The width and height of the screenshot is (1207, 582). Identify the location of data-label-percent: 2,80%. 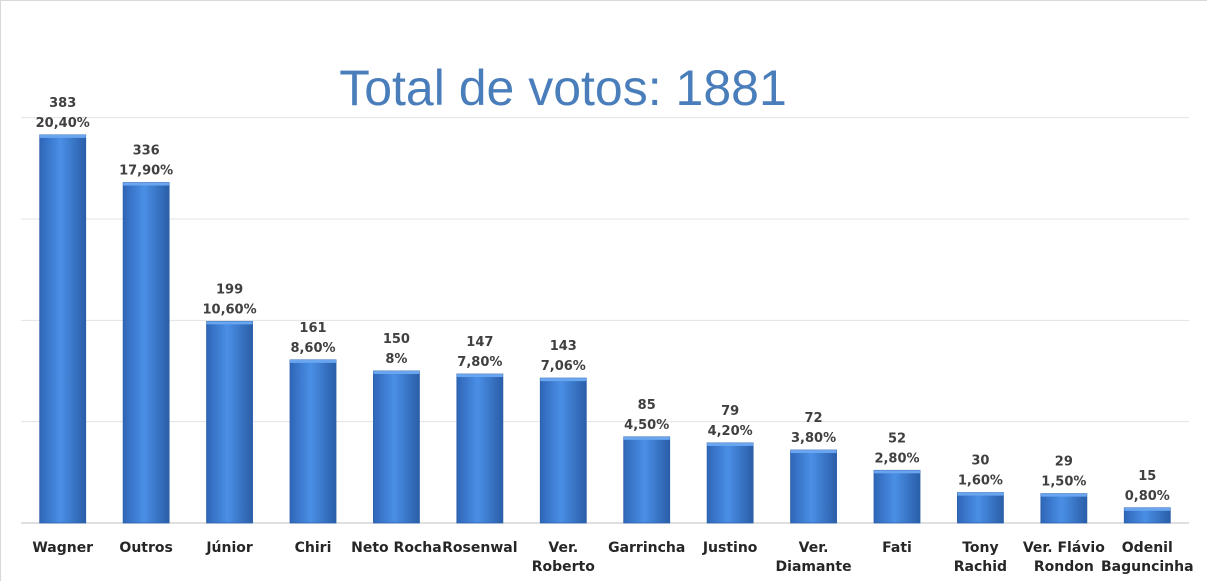
(896, 458).